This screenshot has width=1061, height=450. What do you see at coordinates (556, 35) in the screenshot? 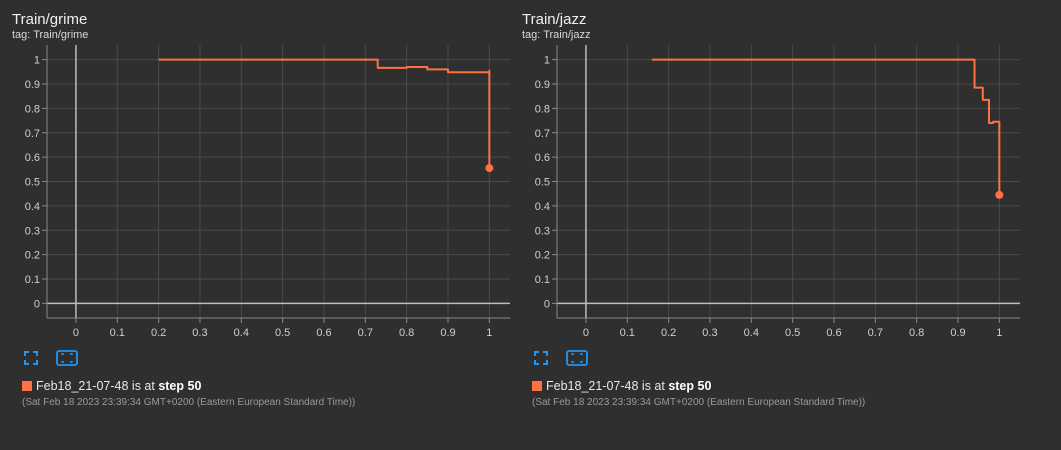
I see `chart-tag-label: tag: Train/jazz` at bounding box center [556, 35].